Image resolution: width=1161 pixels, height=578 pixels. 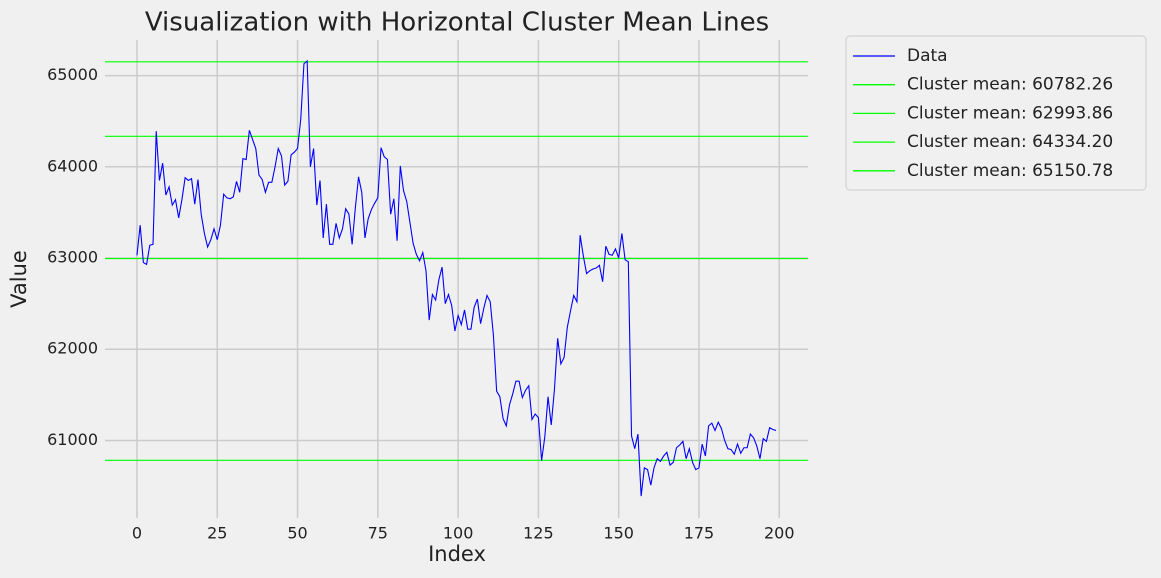 What do you see at coordinates (217, 533) in the screenshot?
I see `x-tick-label: 25` at bounding box center [217, 533].